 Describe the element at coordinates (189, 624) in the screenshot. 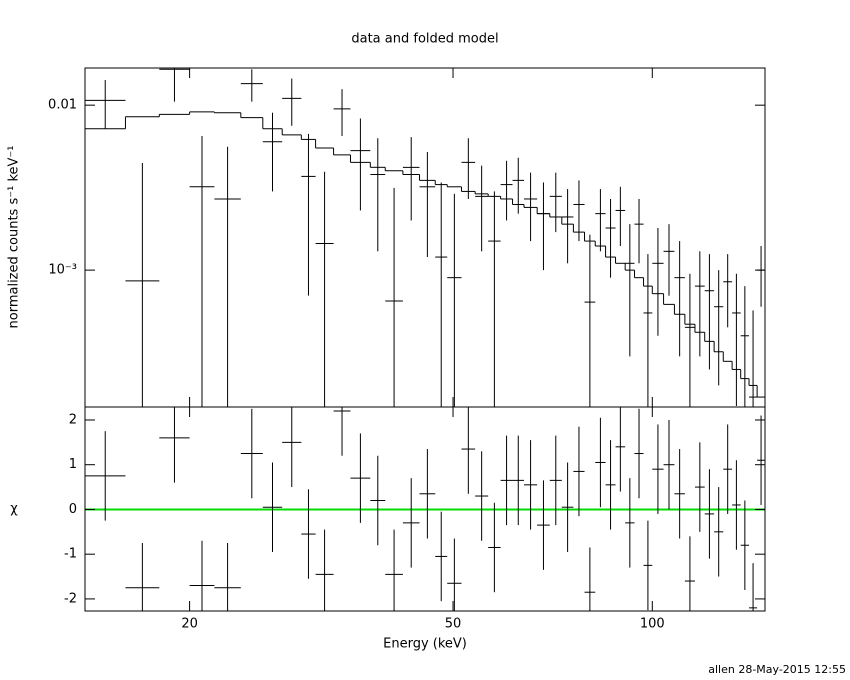

I see `x-tick-label: 20` at that location.